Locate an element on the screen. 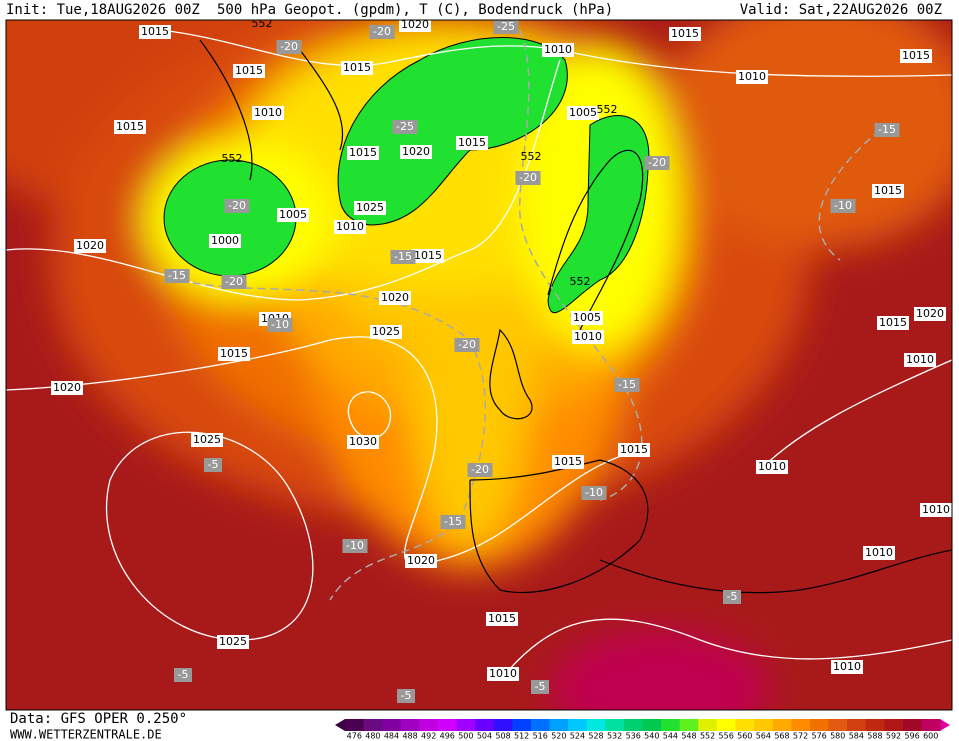 The height and width of the screenshot is (741, 959). legend-label: 516 is located at coordinates (540, 736).